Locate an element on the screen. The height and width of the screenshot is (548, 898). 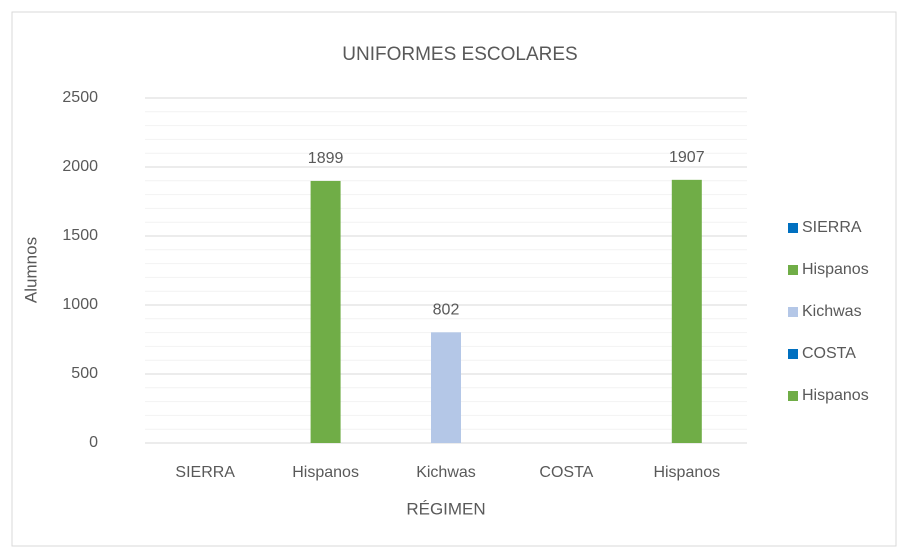
y-tick-label: 500 is located at coordinates (84, 373).